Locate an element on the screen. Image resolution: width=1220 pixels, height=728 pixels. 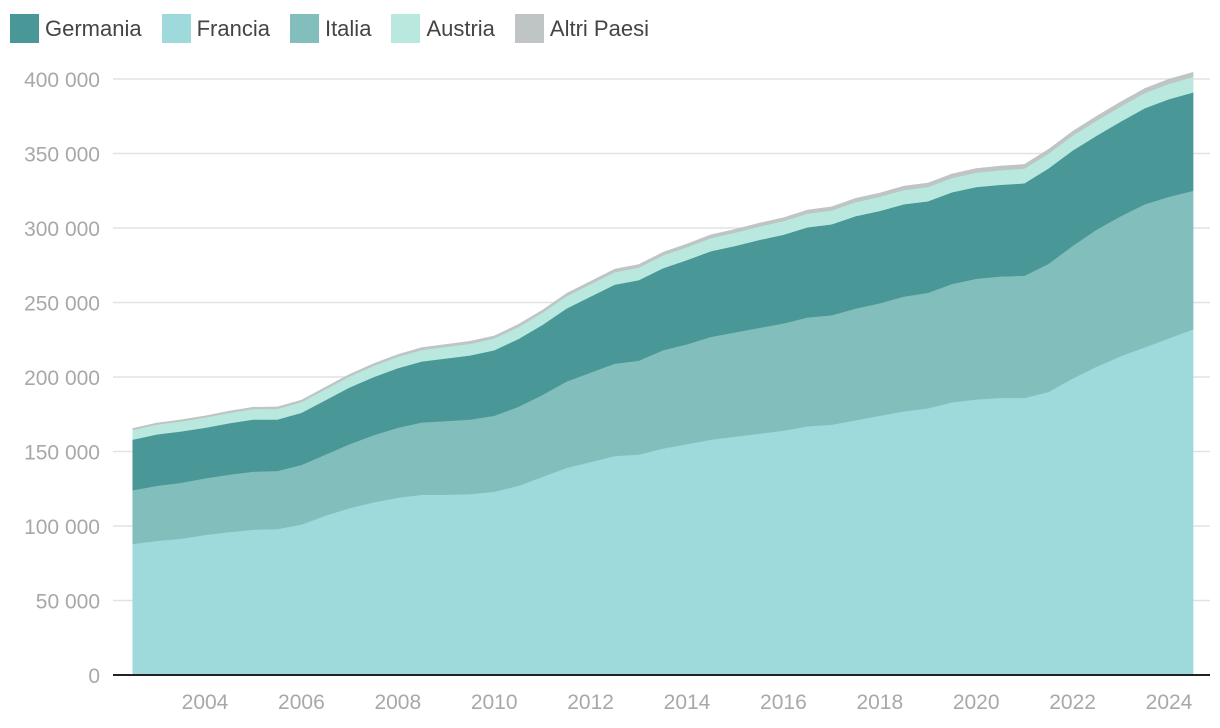
y-tick-label: 200 000 is located at coordinates (62, 378).